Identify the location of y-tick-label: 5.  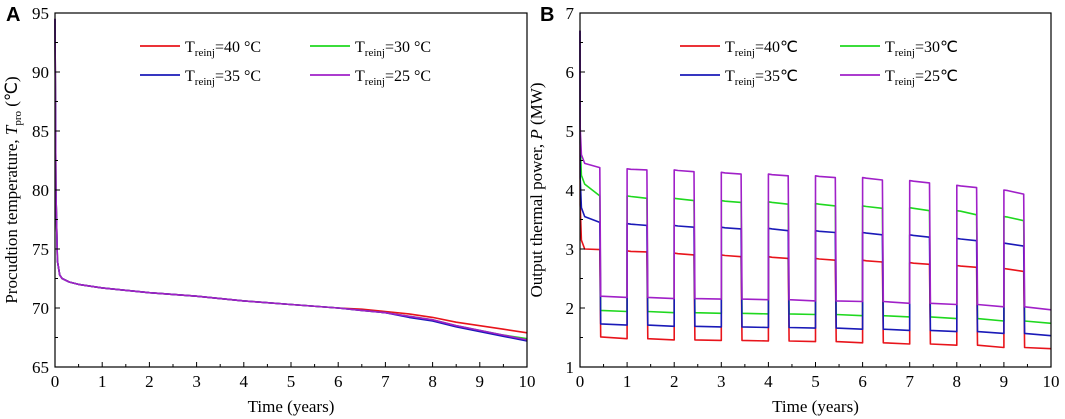
(570, 131).